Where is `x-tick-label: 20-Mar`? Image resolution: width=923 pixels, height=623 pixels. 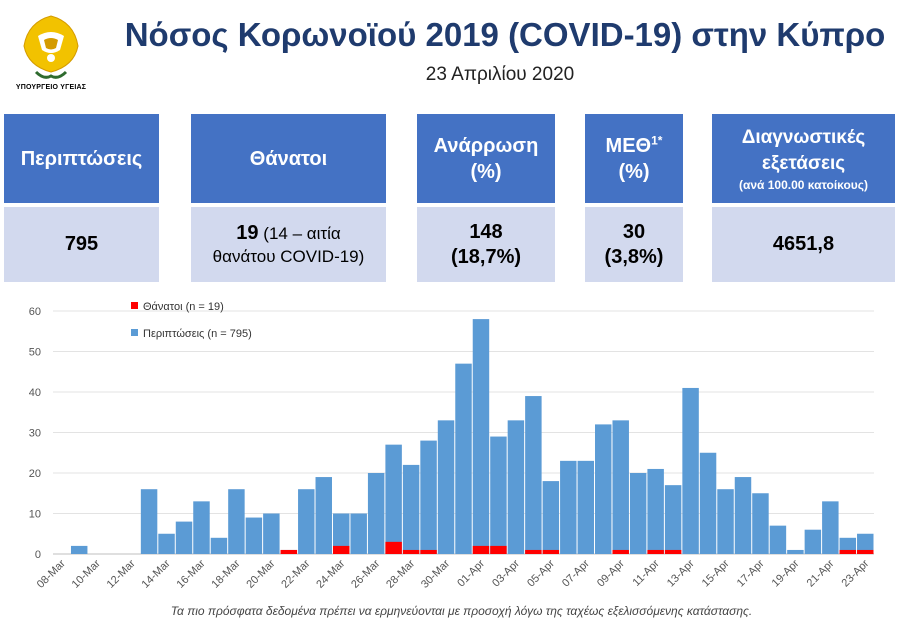
x-tick-label: 20-Mar is located at coordinates (260, 573).